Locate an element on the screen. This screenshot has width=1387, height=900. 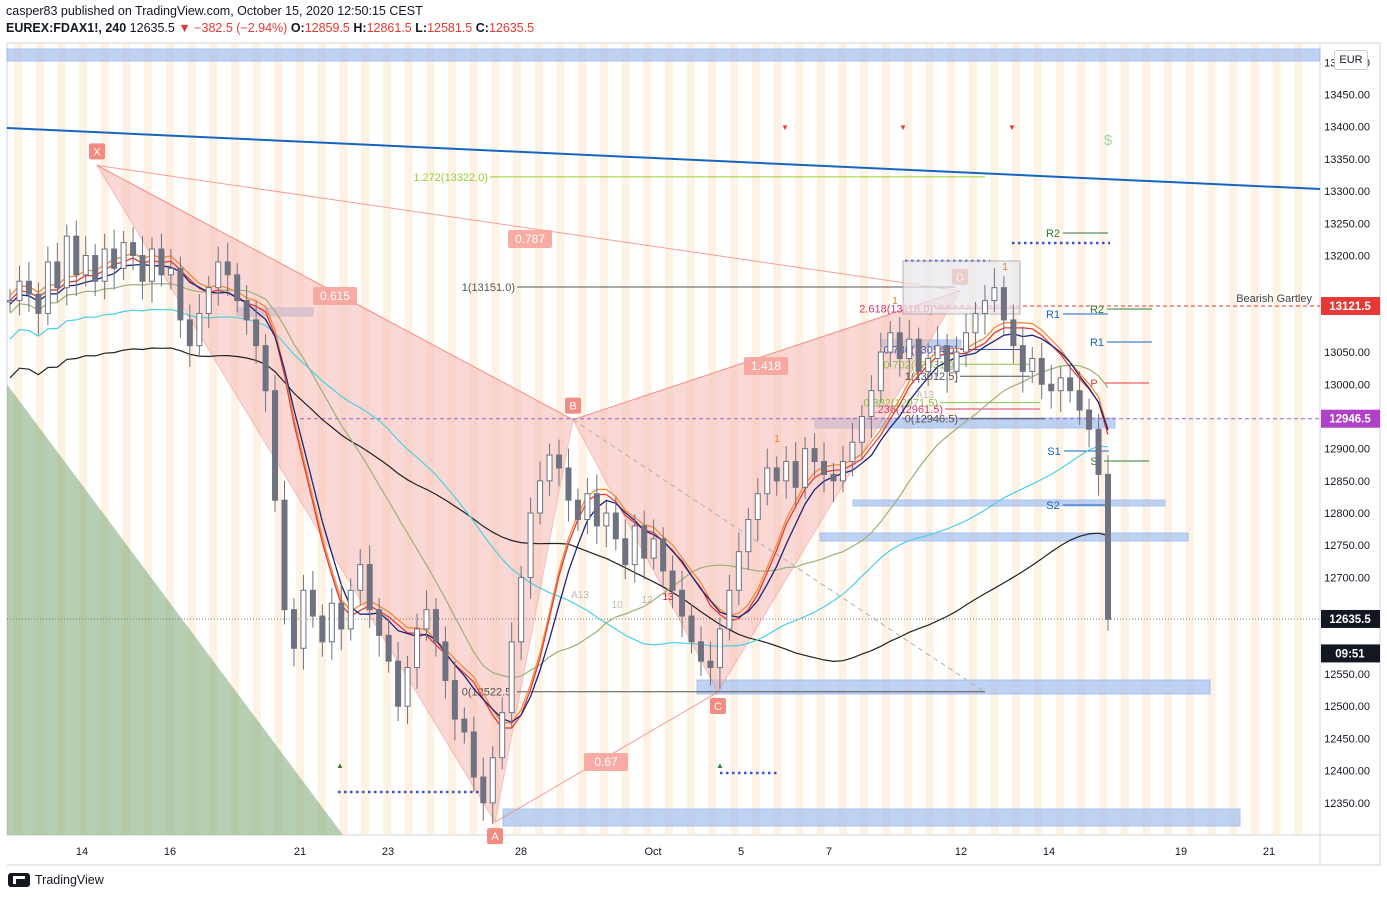
ratio-label: 1.418 is located at coordinates (766, 366).